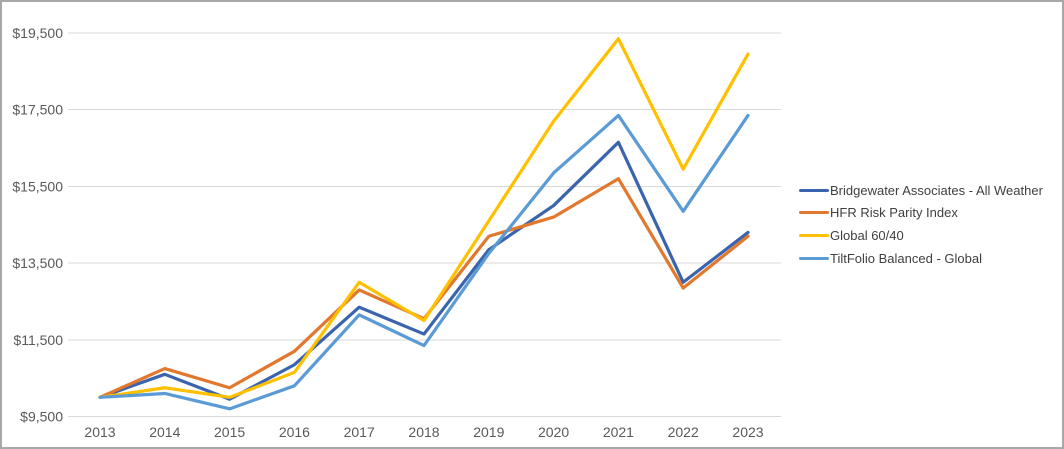 This screenshot has height=449, width=1064. What do you see at coordinates (894, 213) in the screenshot?
I see `legend-label: HFR Risk Parity Index` at bounding box center [894, 213].